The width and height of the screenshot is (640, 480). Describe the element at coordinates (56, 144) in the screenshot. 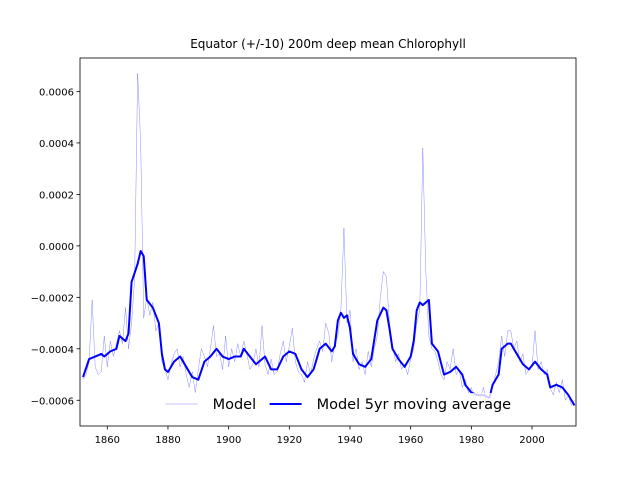

I see `y-tick-label: 0.0004` at that location.